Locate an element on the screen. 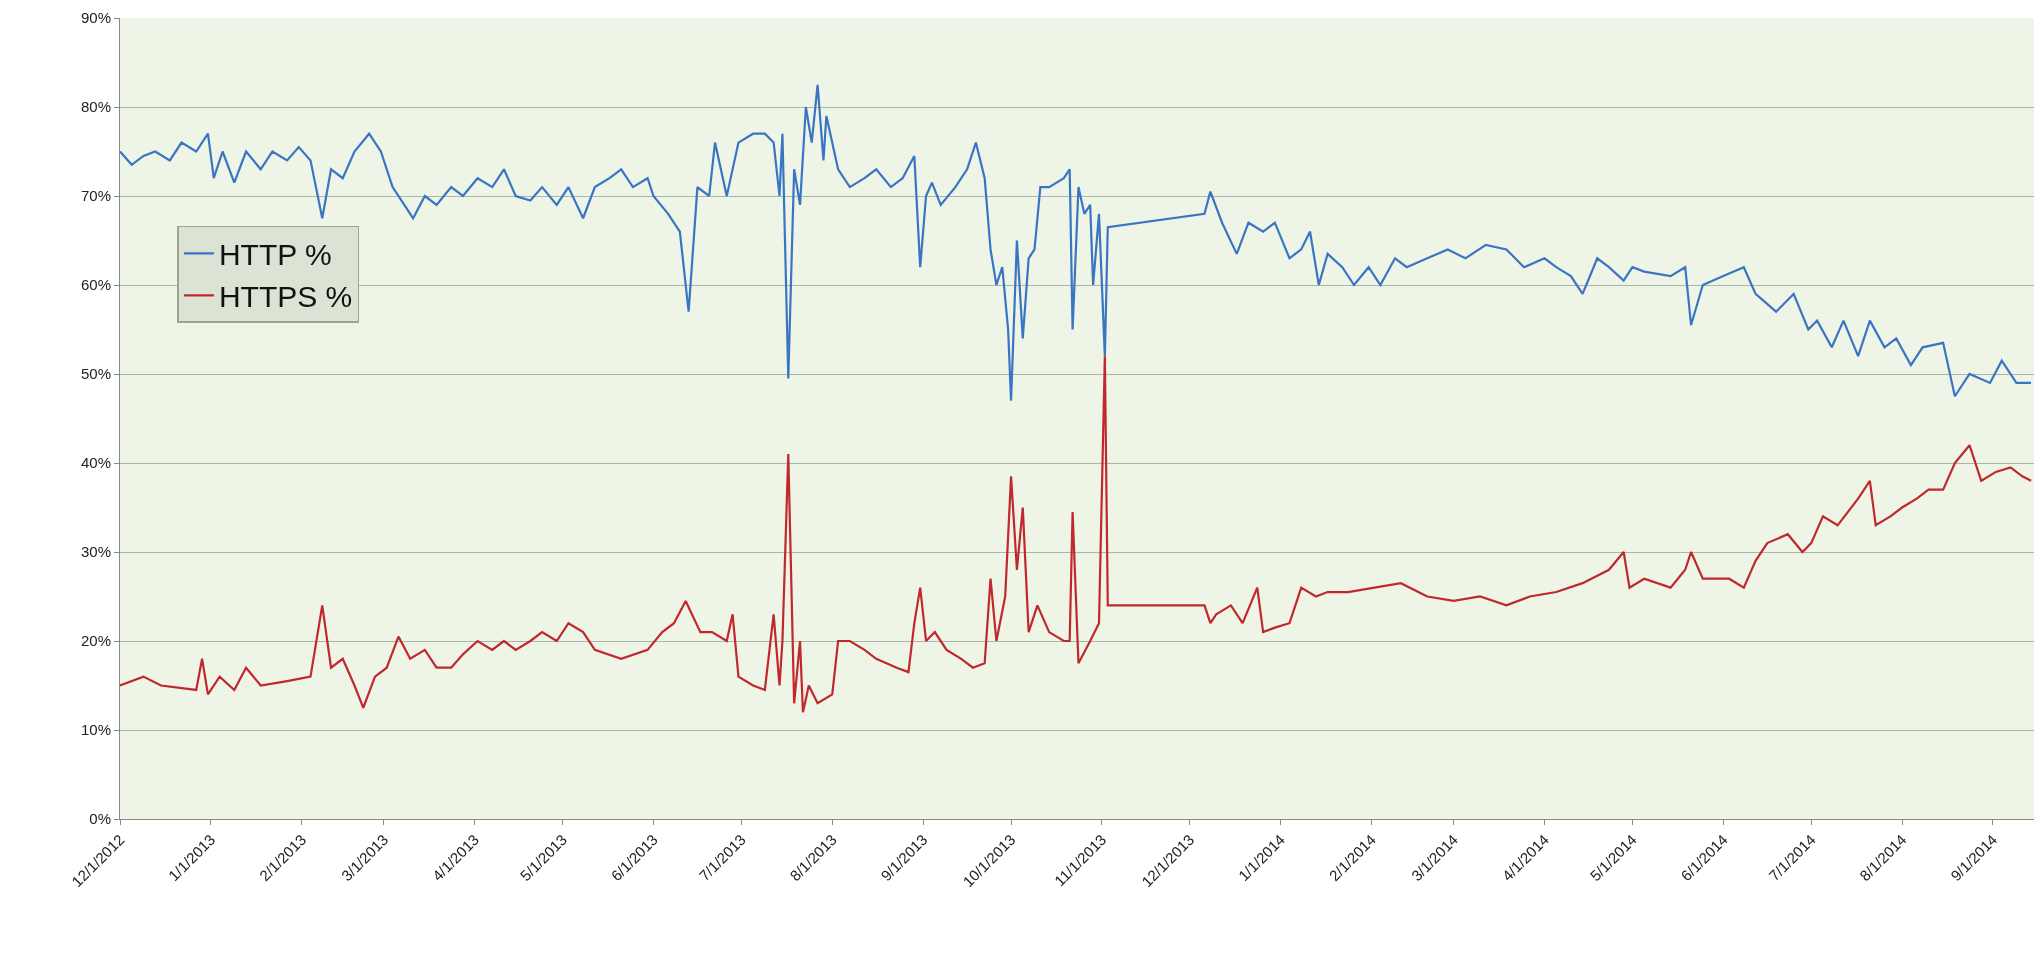 The width and height of the screenshot is (2038, 959). legend-label: HTTPS % is located at coordinates (285, 297).